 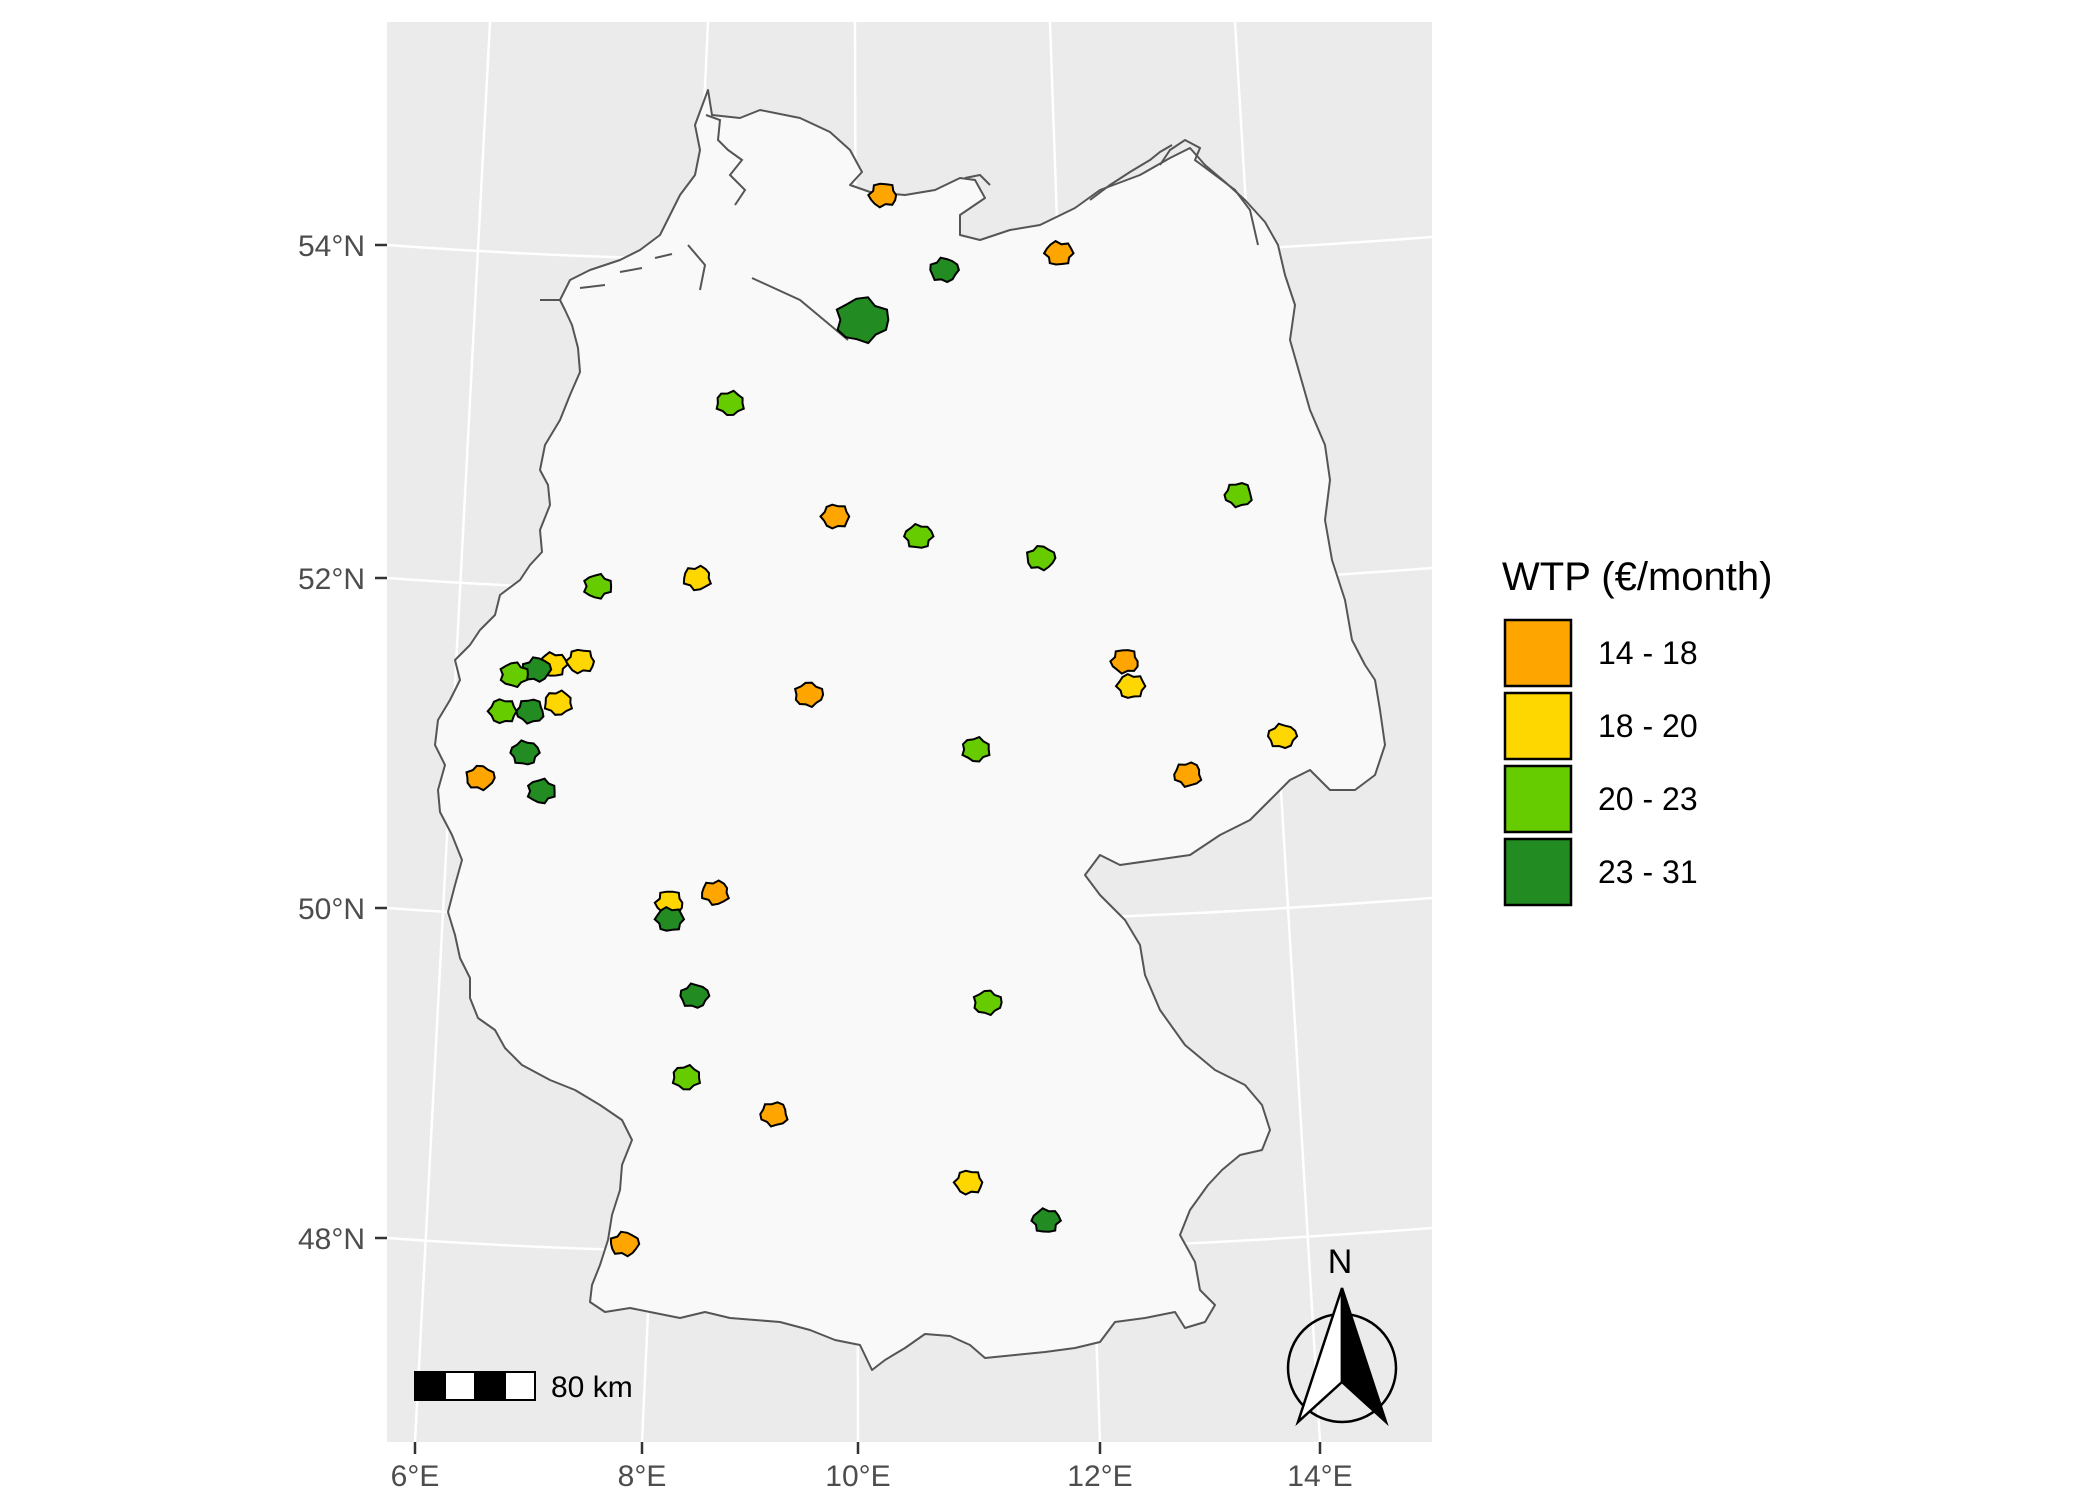 I want to click on lon-label-10: 10°E, so click(x=857, y=1476).